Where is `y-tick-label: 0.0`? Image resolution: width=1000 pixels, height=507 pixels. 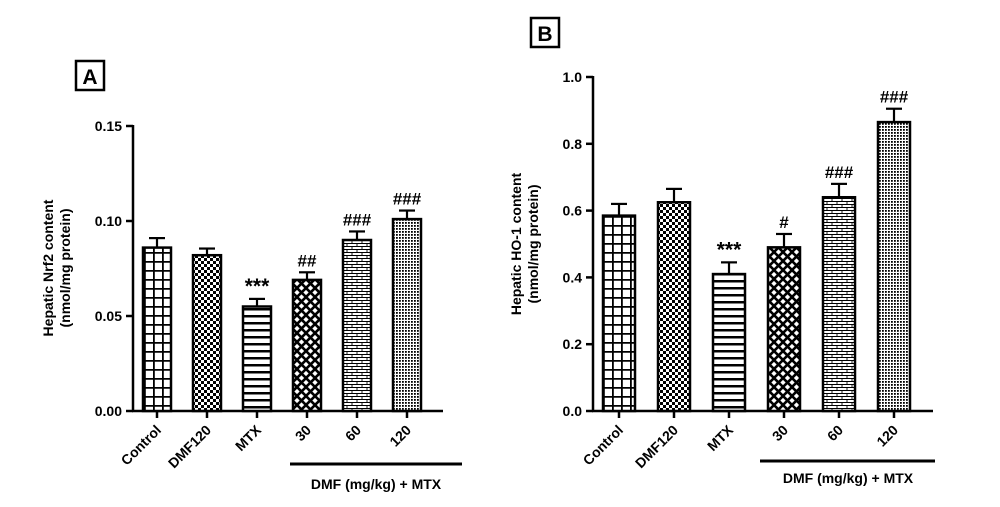 y-tick-label: 0.0 is located at coordinates (573, 411).